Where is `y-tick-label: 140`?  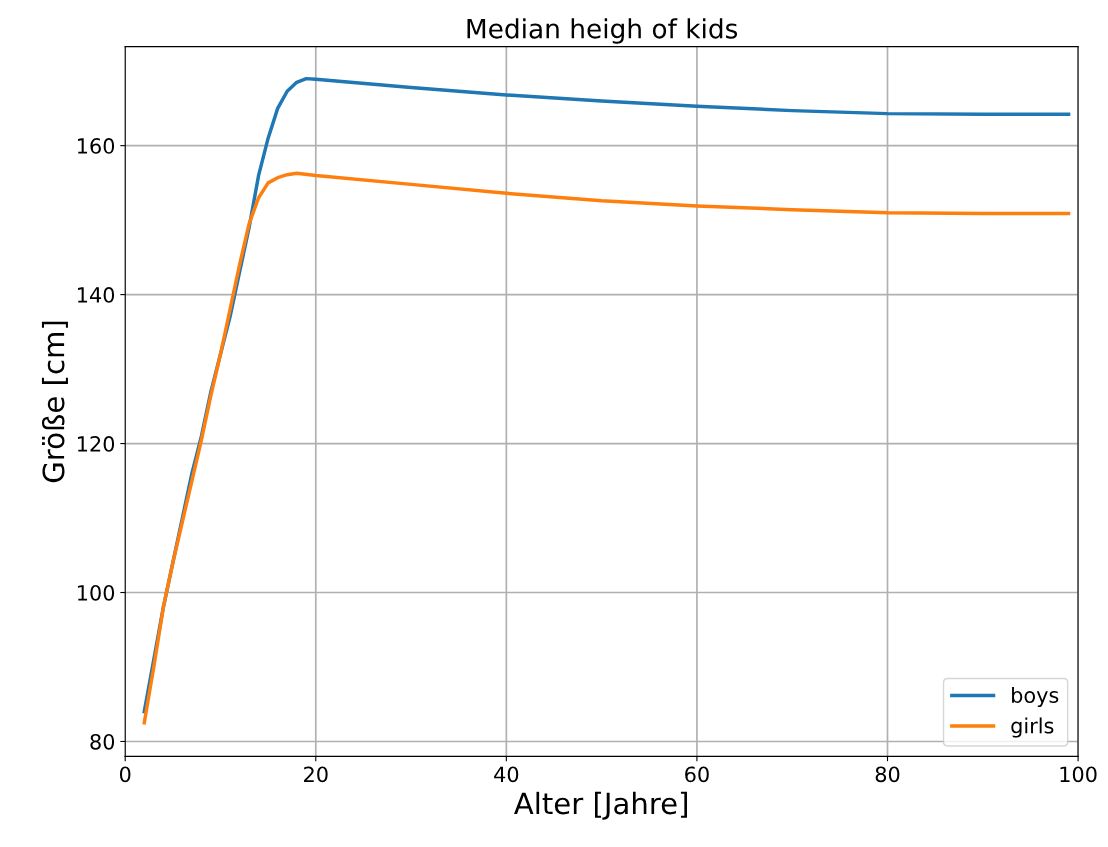
y-tick-label: 140 is located at coordinates (96, 295).